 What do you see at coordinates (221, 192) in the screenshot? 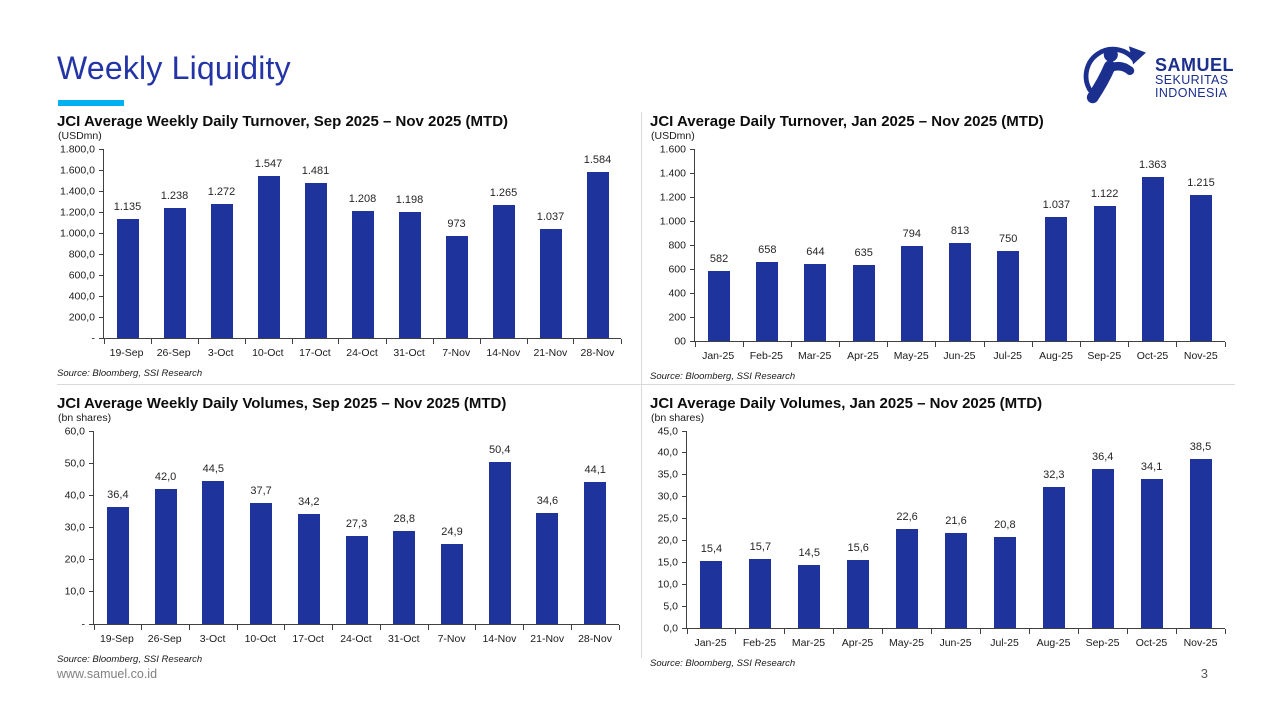
I see `bar-value-label: 1.272` at bounding box center [221, 192].